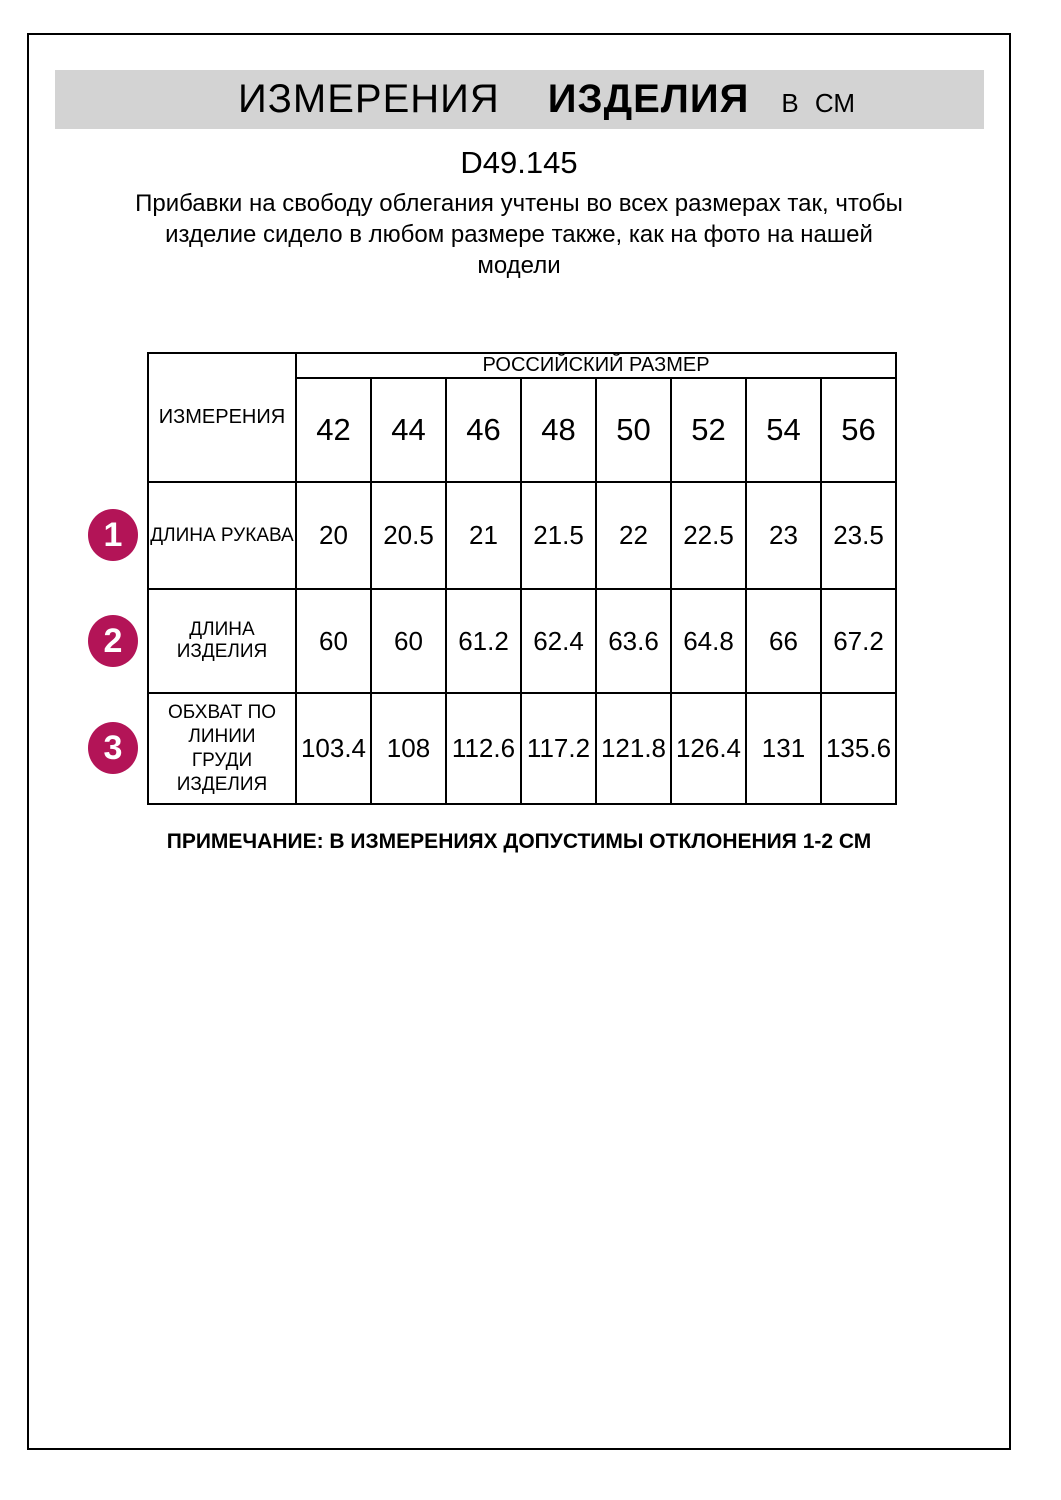  Describe the element at coordinates (483, 535) in the screenshot. I see `measure-value-cell: 21` at that location.